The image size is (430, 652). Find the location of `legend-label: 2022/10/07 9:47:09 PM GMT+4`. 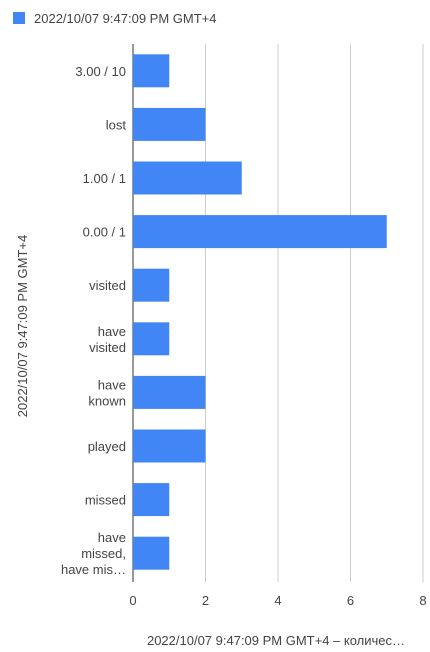

legend-label: 2022/10/07 9:47:09 PM GMT+4 is located at coordinates (125, 18).